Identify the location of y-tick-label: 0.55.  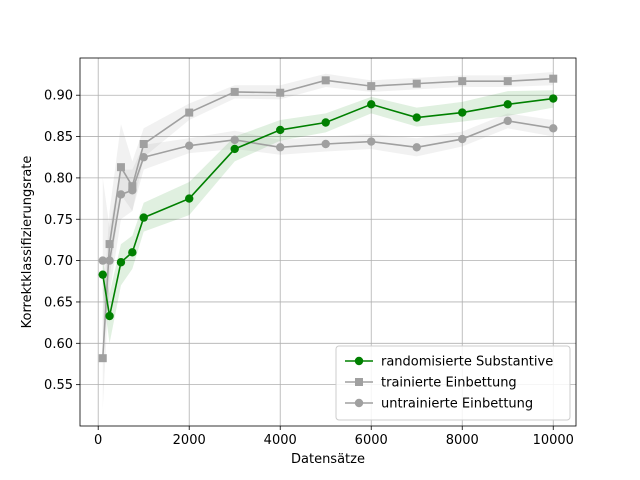
(58, 385).